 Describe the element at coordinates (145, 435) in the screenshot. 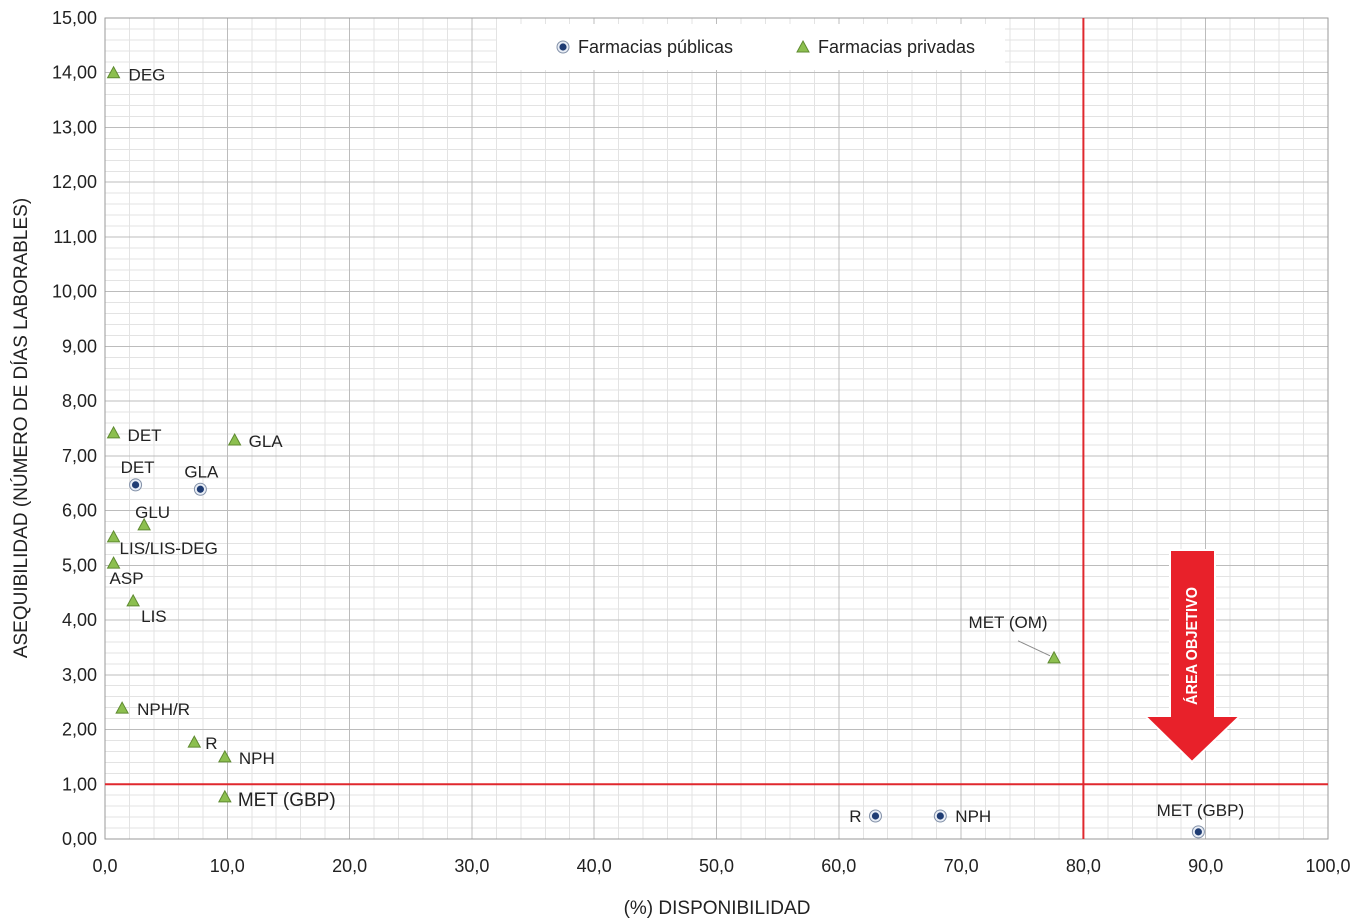

I see `private-label-det: DET` at that location.